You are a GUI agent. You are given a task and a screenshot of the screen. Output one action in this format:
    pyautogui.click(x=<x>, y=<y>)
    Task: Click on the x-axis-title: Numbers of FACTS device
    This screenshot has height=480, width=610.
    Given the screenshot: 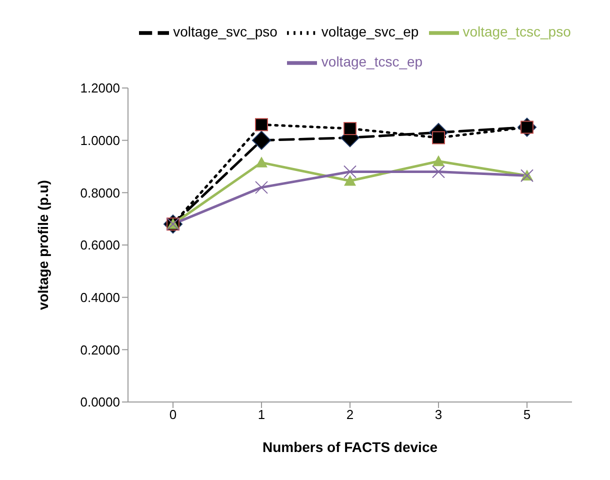 What is the action you would take?
    pyautogui.click(x=350, y=447)
    